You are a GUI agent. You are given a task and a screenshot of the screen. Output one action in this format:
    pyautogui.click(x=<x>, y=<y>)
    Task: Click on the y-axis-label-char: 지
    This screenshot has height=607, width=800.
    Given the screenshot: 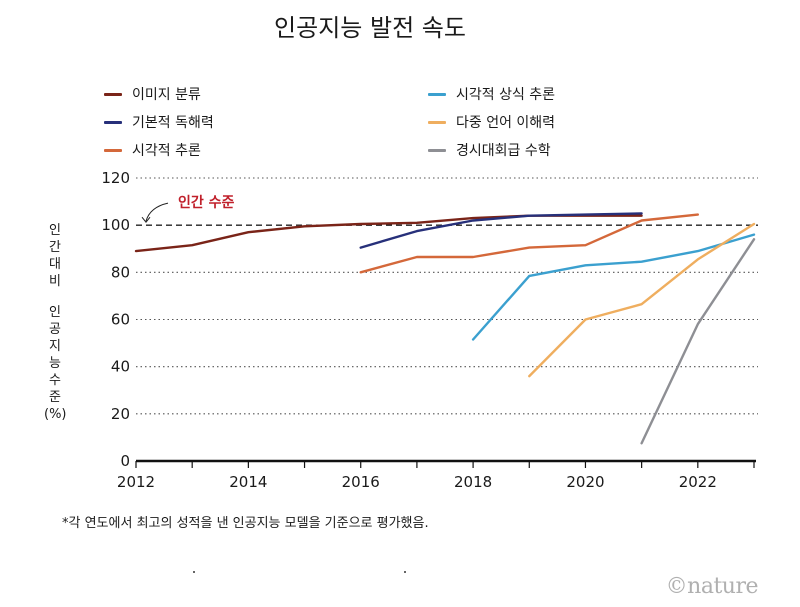 What is the action you would take?
    pyautogui.click(x=55, y=346)
    